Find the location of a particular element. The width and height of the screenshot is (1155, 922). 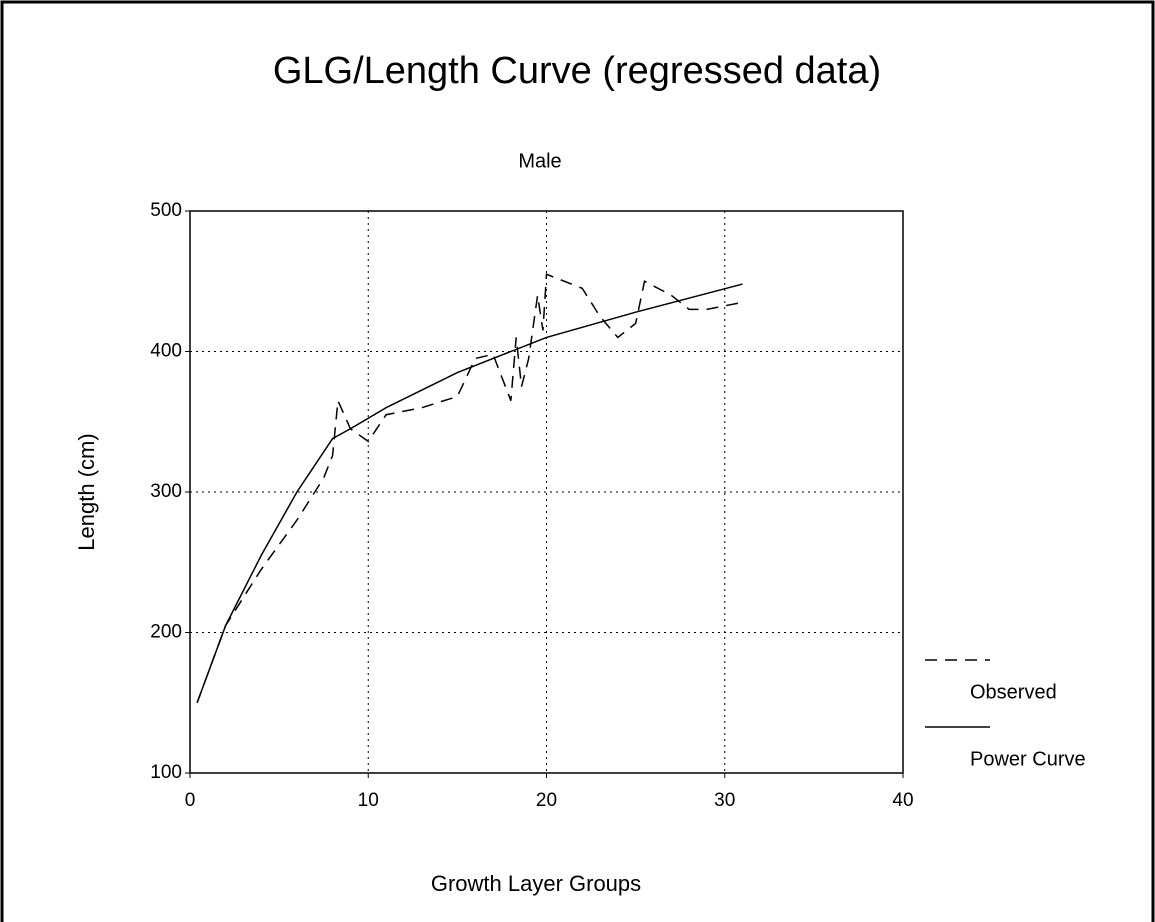

x-tick-label: 0 is located at coordinates (190, 800).